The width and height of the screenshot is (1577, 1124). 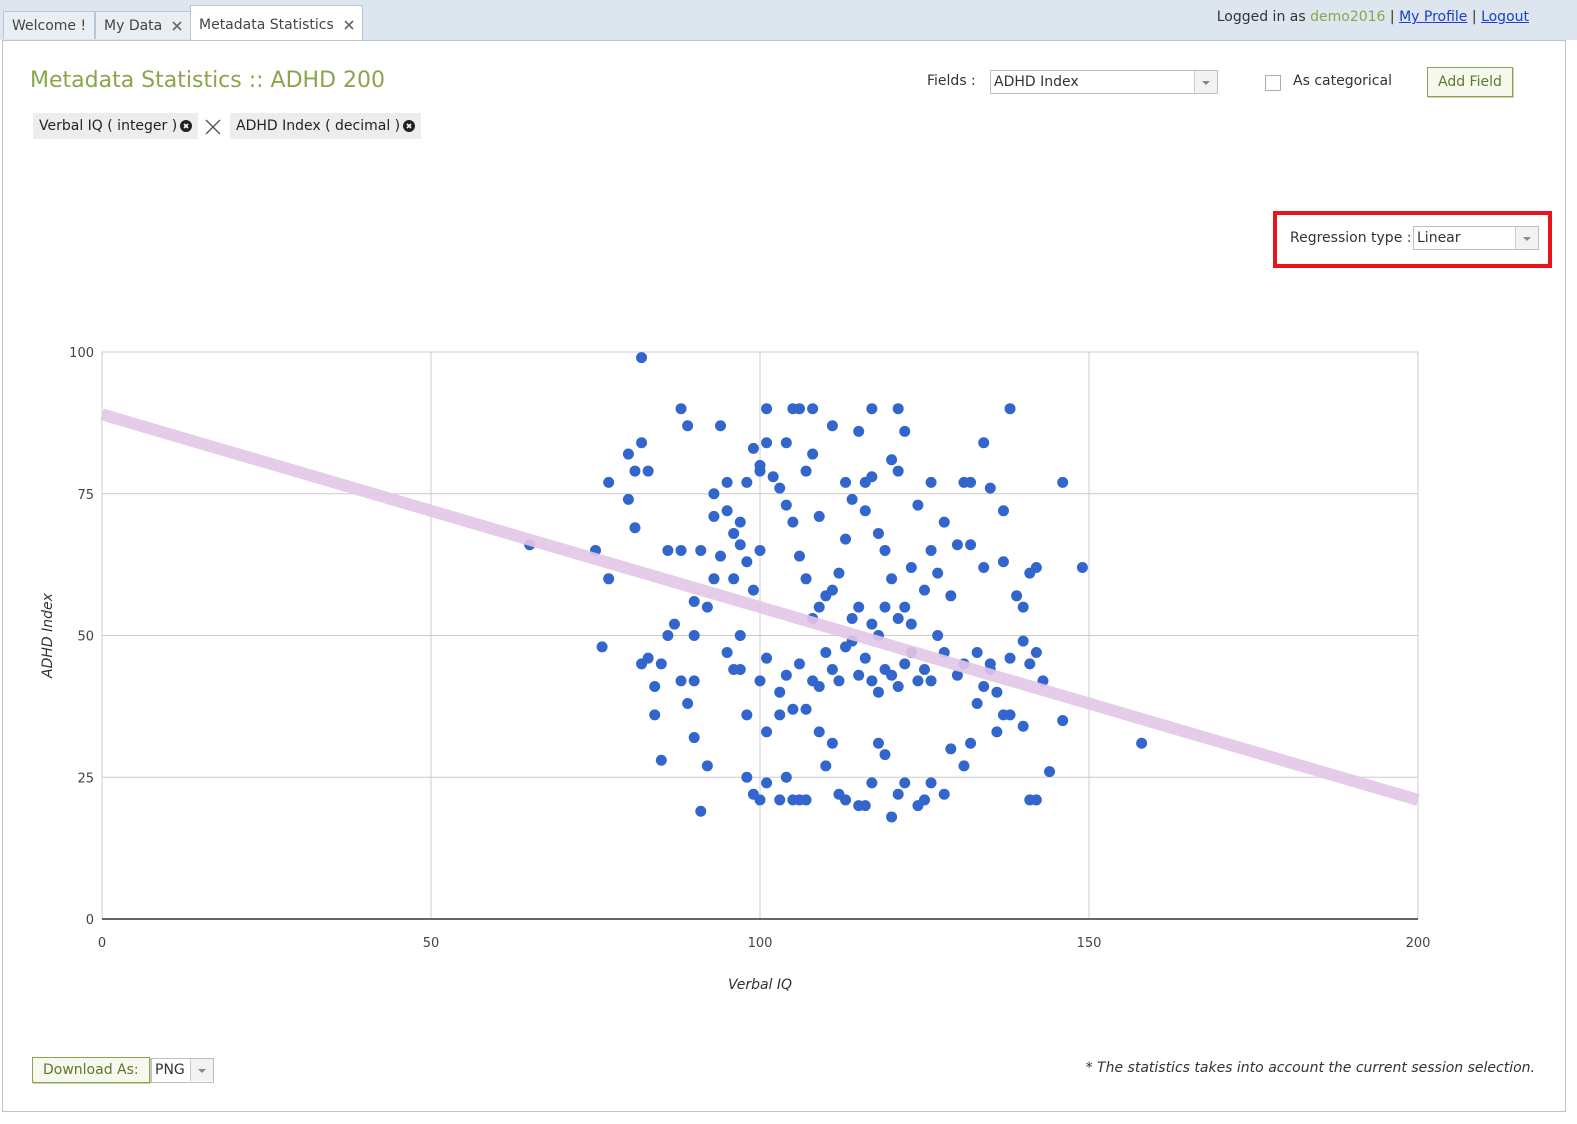 I want to click on regression-value: Linear, so click(x=1439, y=238).